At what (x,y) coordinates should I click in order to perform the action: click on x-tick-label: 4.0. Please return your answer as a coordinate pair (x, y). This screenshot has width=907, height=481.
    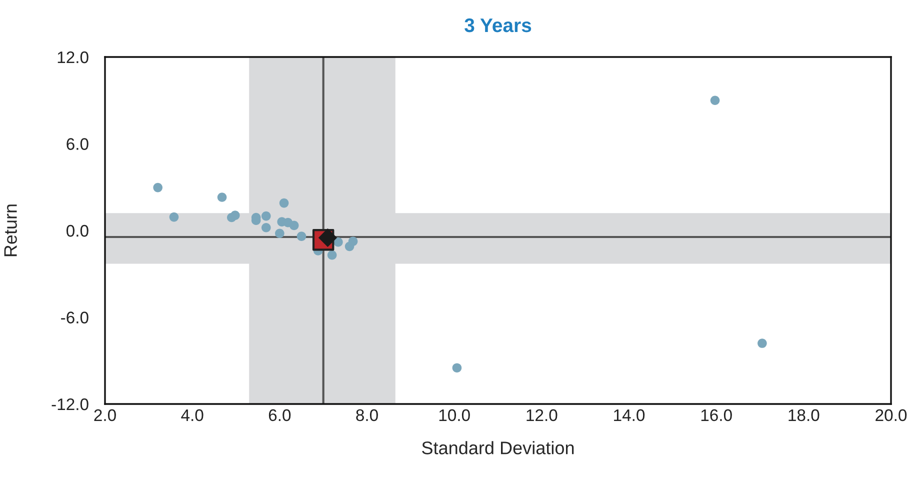
    Looking at the image, I should click on (192, 415).